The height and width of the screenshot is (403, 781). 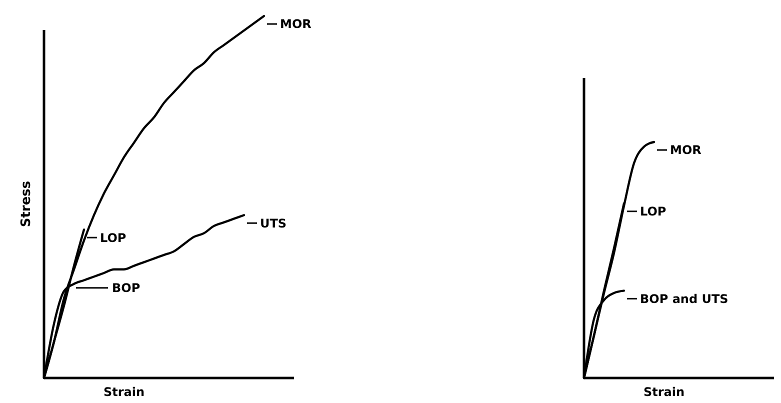 I want to click on annotation: BOP, so click(x=126, y=288).